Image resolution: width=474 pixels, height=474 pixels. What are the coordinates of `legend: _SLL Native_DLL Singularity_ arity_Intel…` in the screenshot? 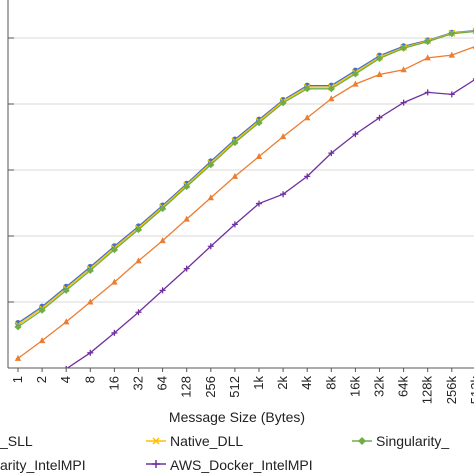 It's located at (224, 453).